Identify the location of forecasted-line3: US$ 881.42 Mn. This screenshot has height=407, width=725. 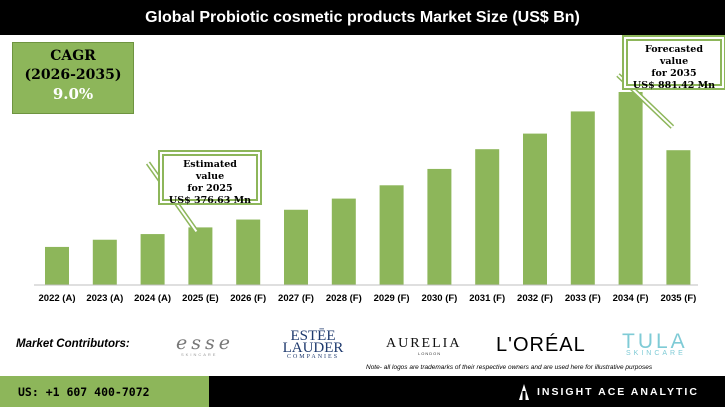
(674, 85).